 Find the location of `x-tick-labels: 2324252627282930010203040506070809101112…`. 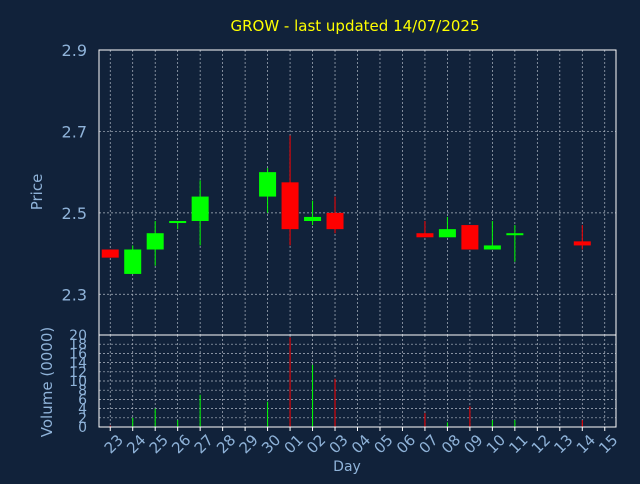

x-tick-labels: 2324252627282930010203040506070809101112… is located at coordinates (361, 442).